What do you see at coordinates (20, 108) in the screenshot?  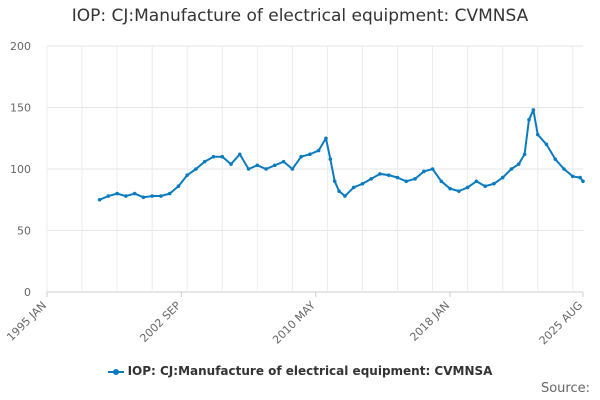 I see `y-tick-label: 150` at bounding box center [20, 108].